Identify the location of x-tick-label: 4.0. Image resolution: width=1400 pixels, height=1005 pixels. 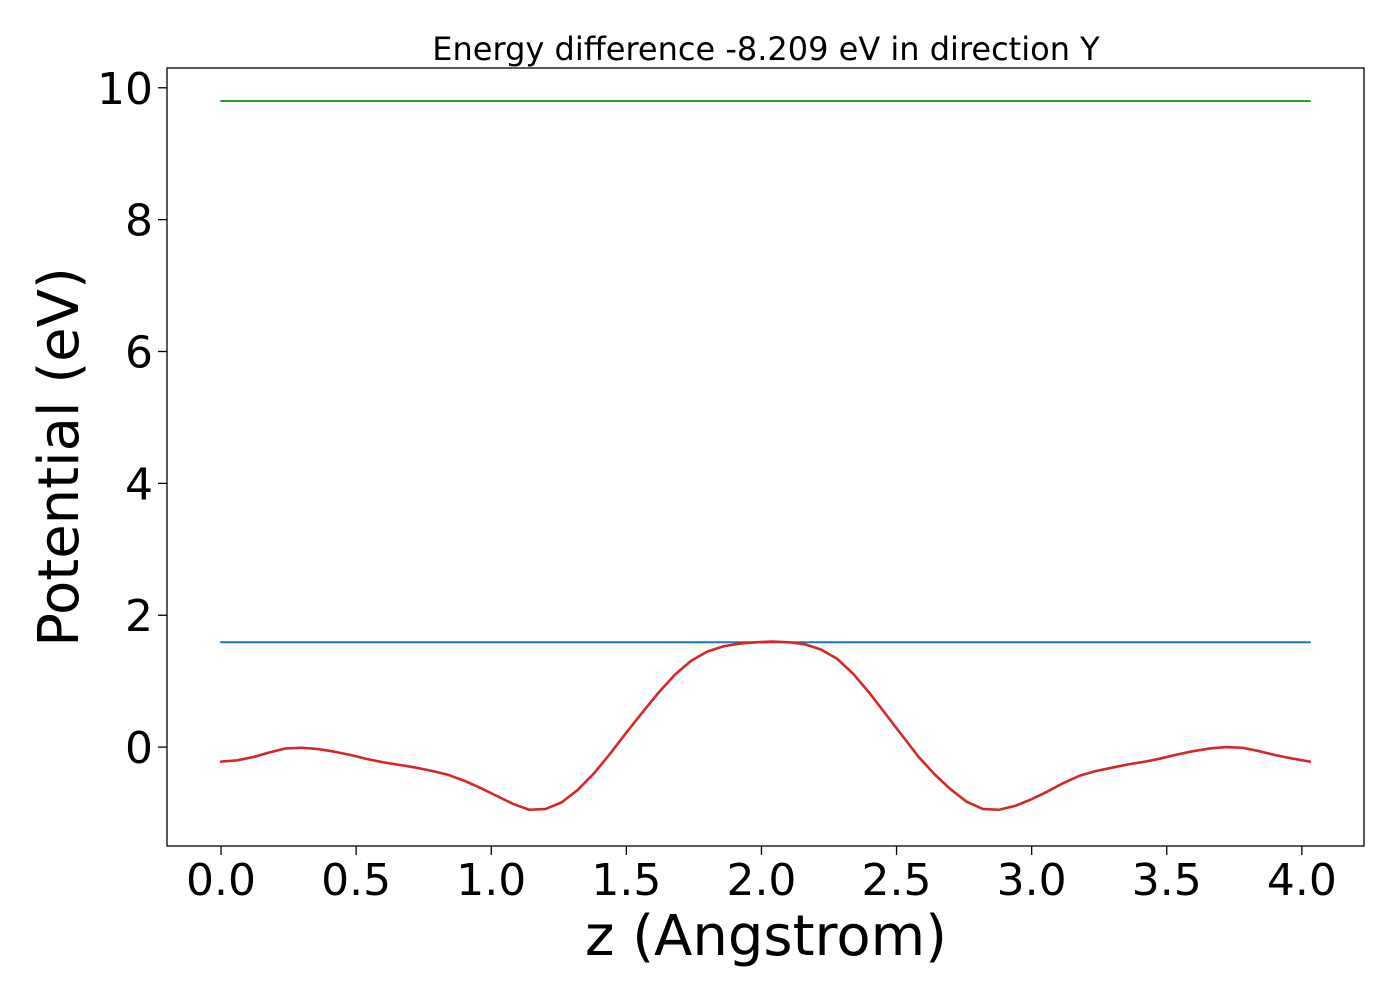
(1302, 880).